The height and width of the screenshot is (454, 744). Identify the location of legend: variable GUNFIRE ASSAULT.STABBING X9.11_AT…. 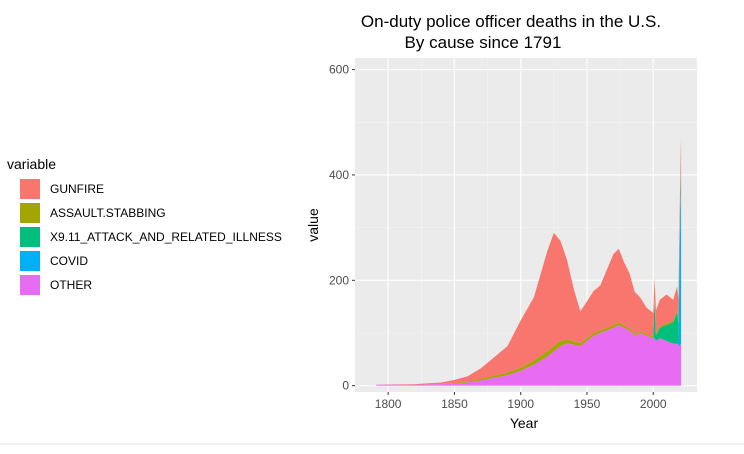
(144, 225).